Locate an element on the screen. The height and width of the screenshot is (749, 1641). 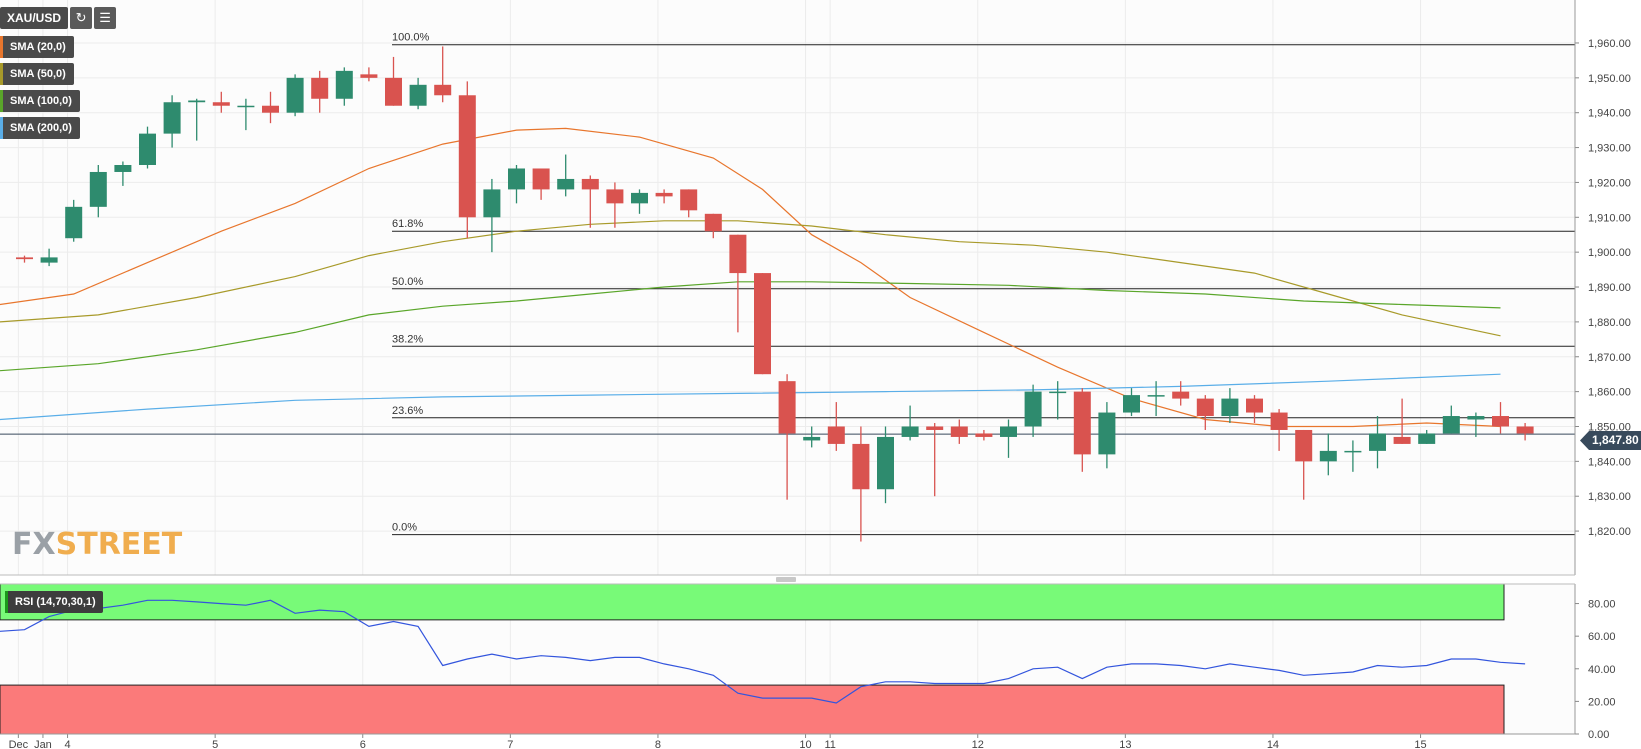
legend-label: SMA (50,0) is located at coordinates (38, 74).